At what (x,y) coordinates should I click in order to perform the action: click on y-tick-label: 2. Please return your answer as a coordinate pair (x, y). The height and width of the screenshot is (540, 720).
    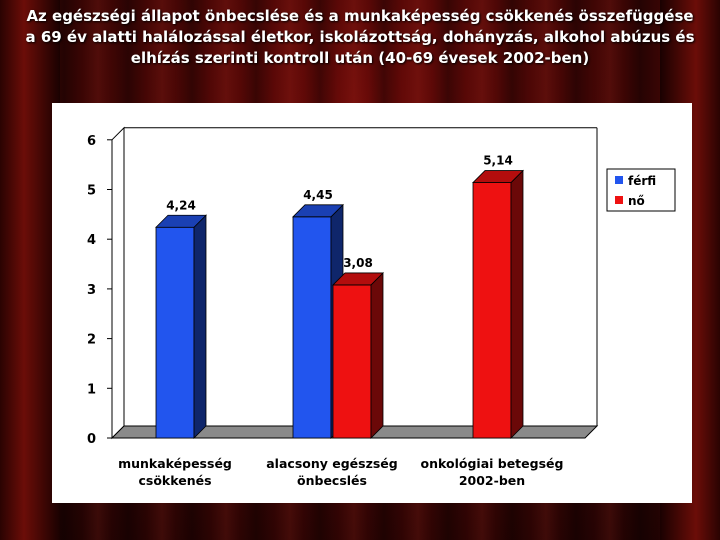
    Looking at the image, I should click on (91, 340).